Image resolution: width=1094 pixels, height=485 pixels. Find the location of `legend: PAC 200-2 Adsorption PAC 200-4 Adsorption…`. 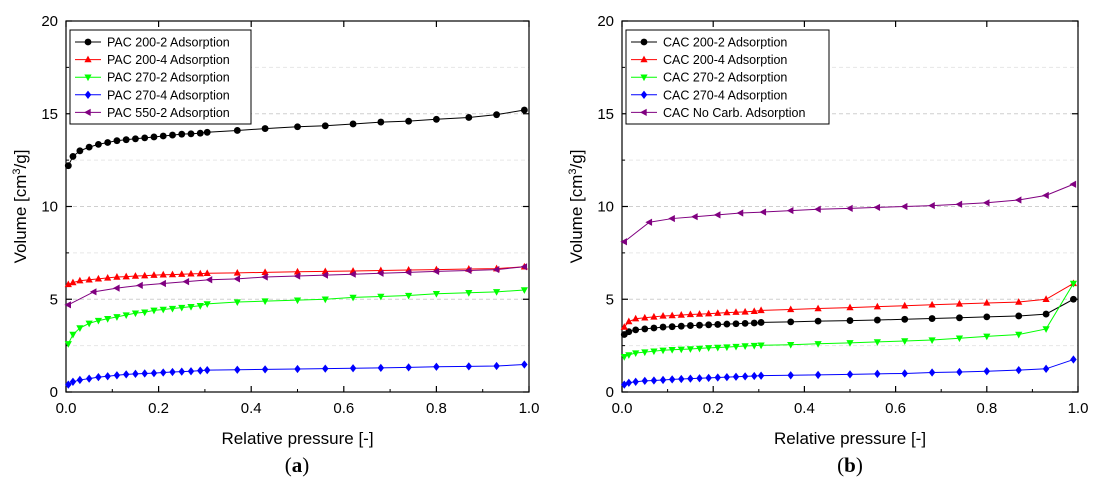

legend: PAC 200-2 Adsorption PAC 200-4 Adsorption… is located at coordinates (160, 77).